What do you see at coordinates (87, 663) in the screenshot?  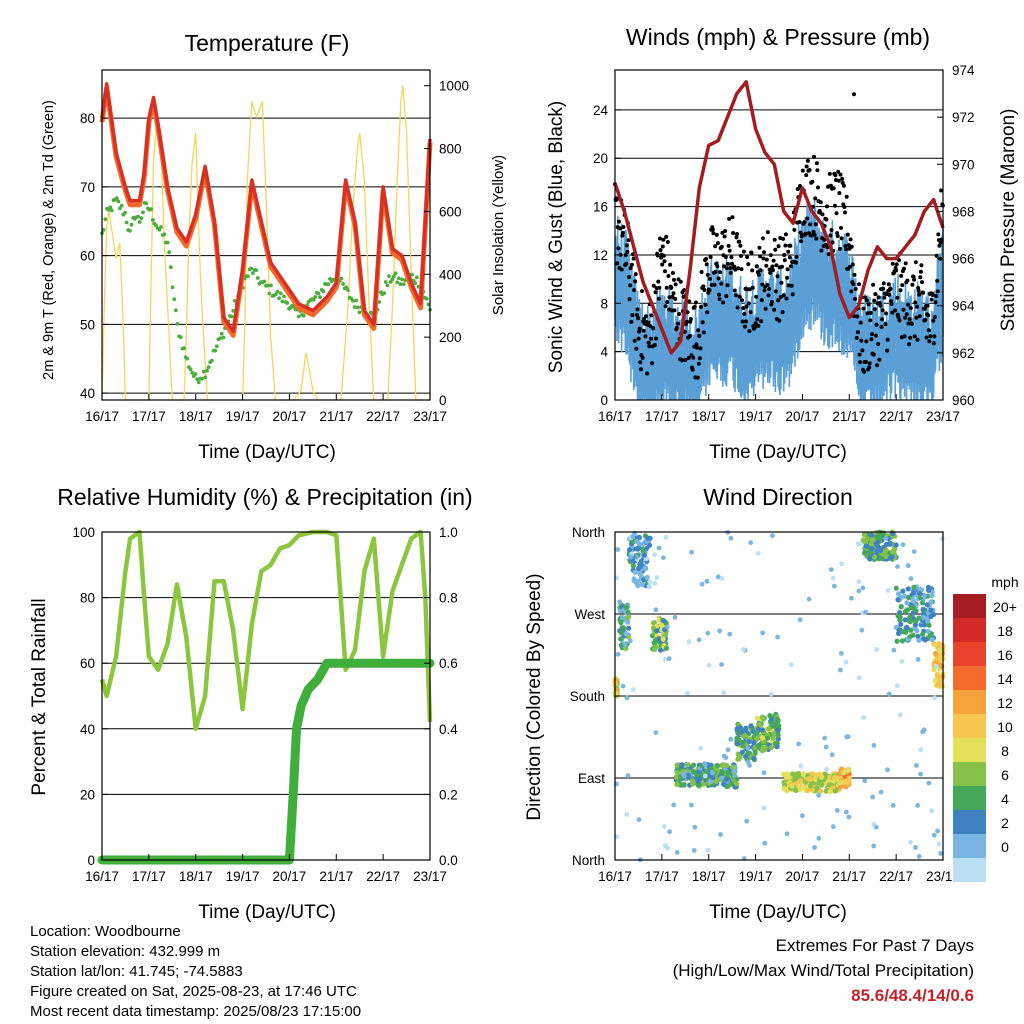 I see `humidity-ytick-label: 60` at bounding box center [87, 663].